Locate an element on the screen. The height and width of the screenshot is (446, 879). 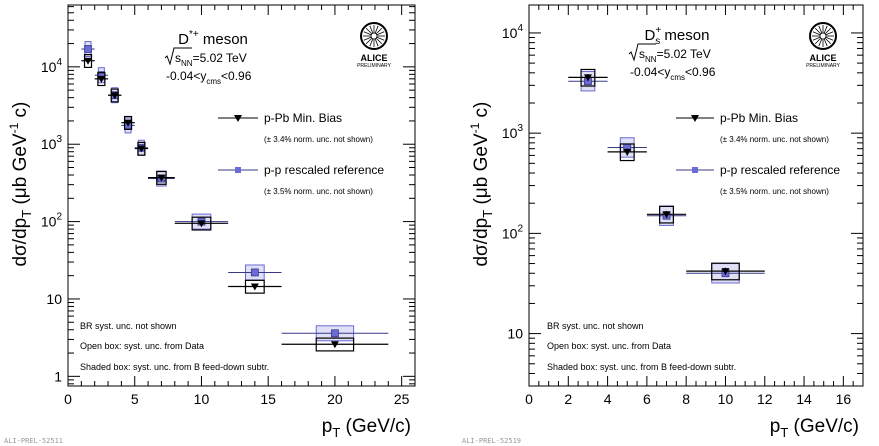
x-tick-label: 15 is located at coordinates (268, 399).